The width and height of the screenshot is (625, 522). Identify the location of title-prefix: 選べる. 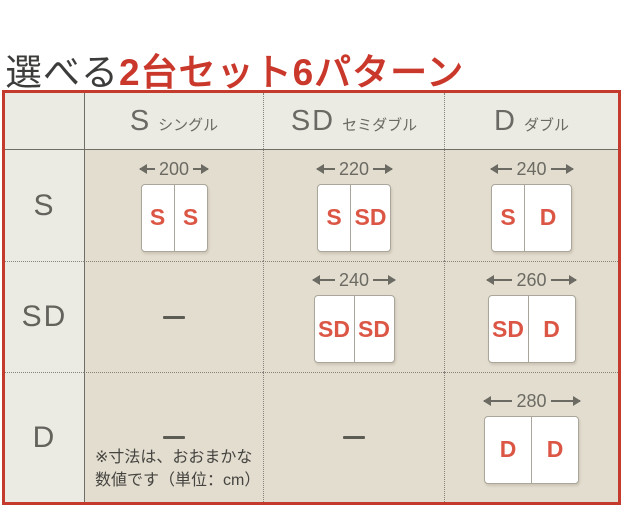
(62, 72).